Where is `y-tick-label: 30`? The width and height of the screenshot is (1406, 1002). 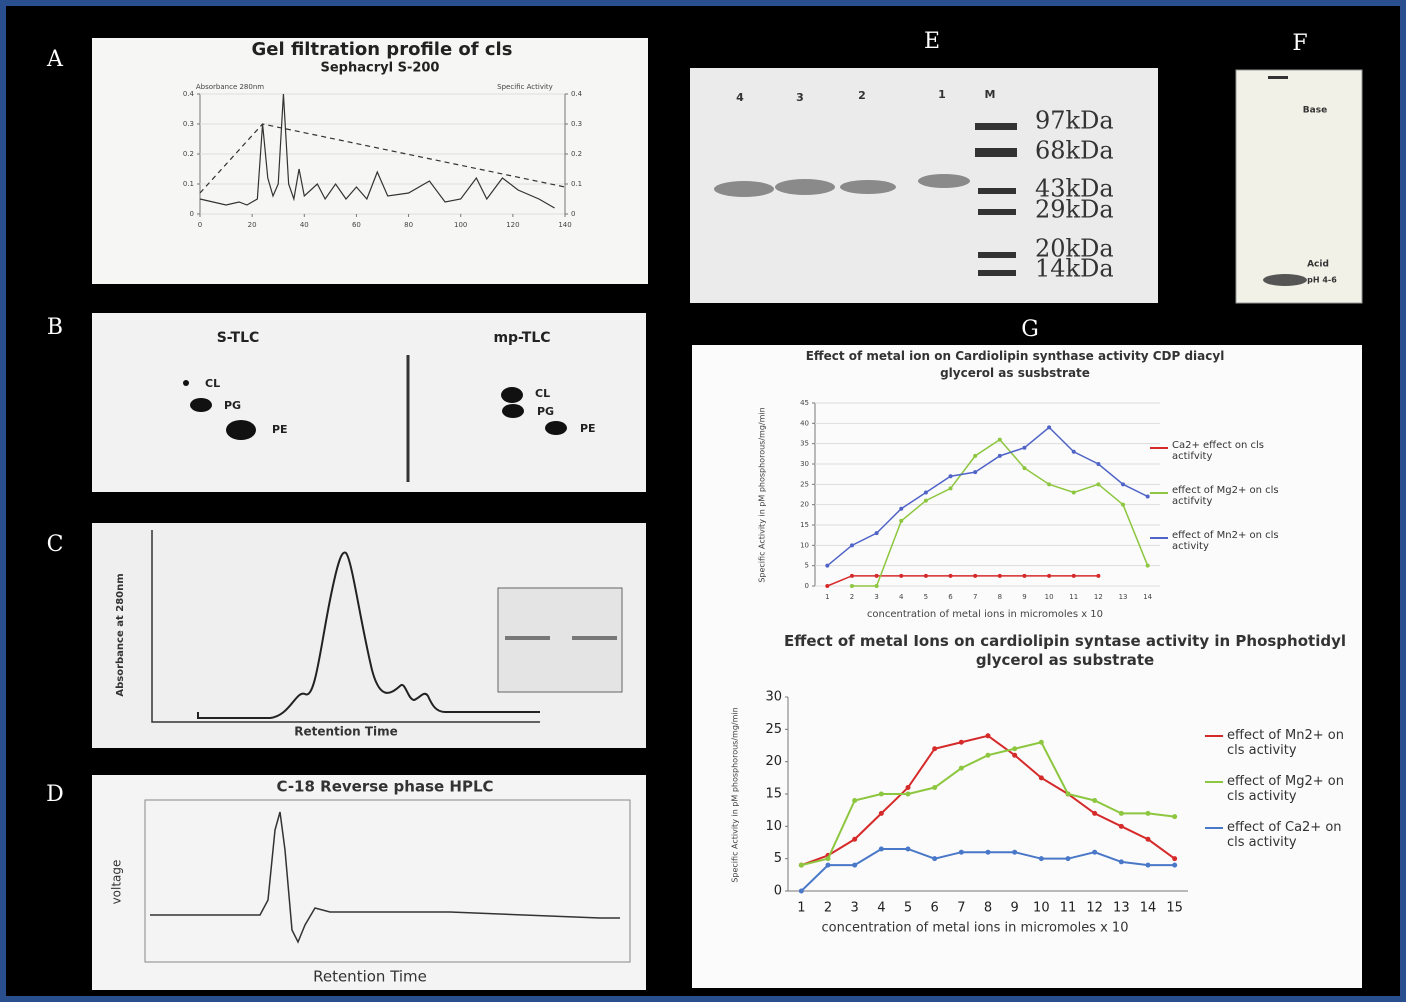
y-tick-label: 30 is located at coordinates (773, 697).